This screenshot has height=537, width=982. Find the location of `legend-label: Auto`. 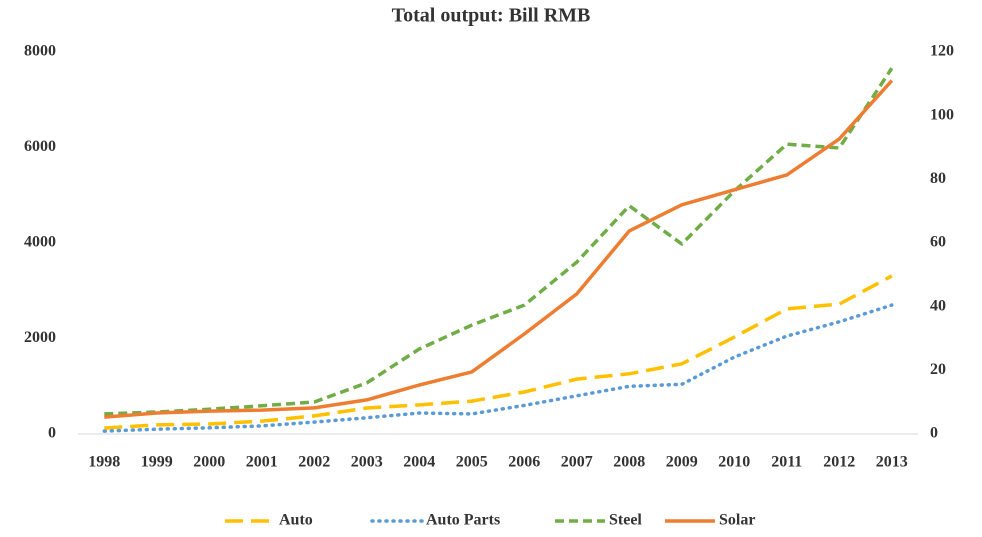

legend-label: Auto is located at coordinates (296, 520).